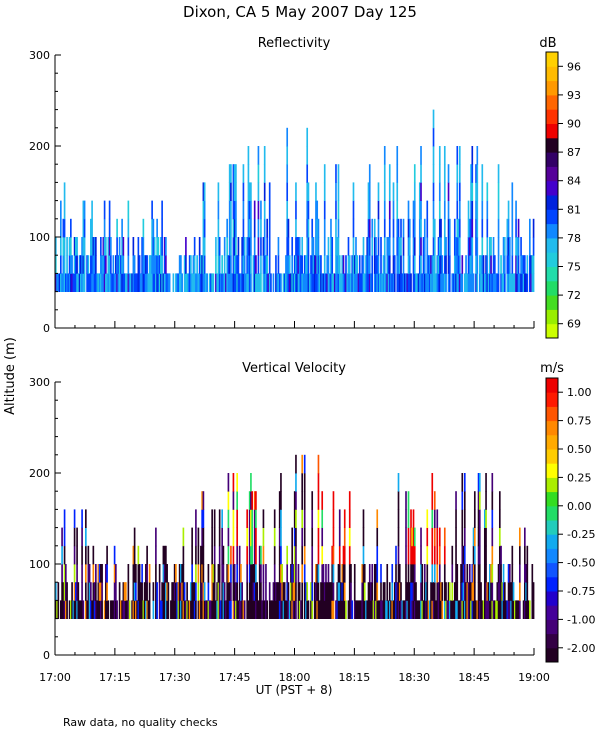  I want to click on colorbar-tick-label: 69, so click(574, 324).